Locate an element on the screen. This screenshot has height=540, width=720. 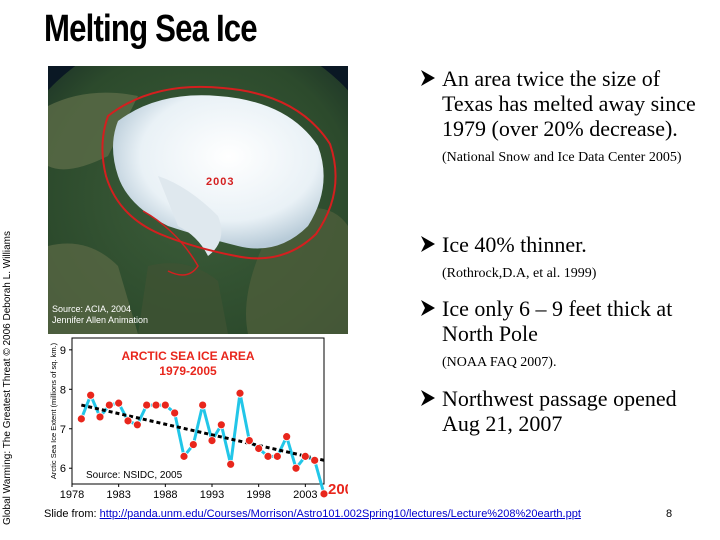
bullet-note: (National Snow and Ice Data Center 2005) is located at coordinates (562, 157).